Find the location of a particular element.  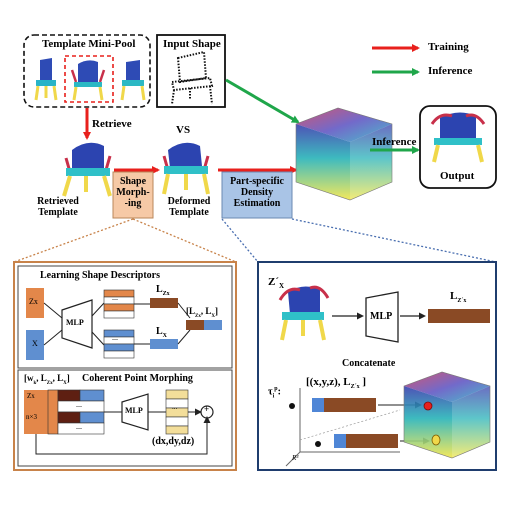

descriptors-subpanel is located at coordinates (125, 317).